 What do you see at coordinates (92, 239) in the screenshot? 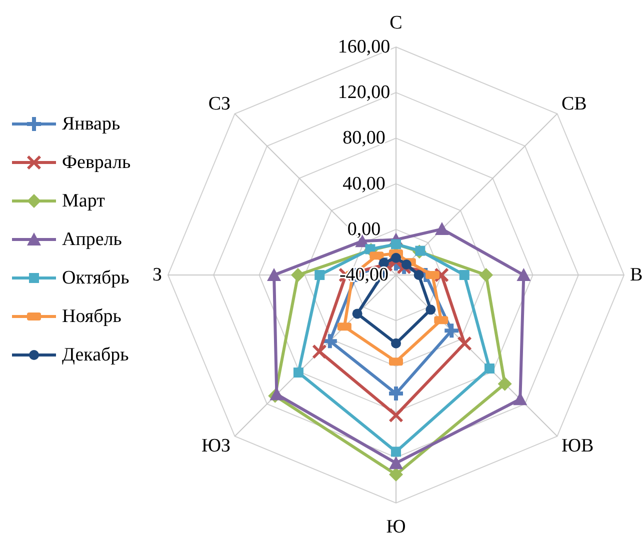
I see `legend-label: Апрель` at bounding box center [92, 239].